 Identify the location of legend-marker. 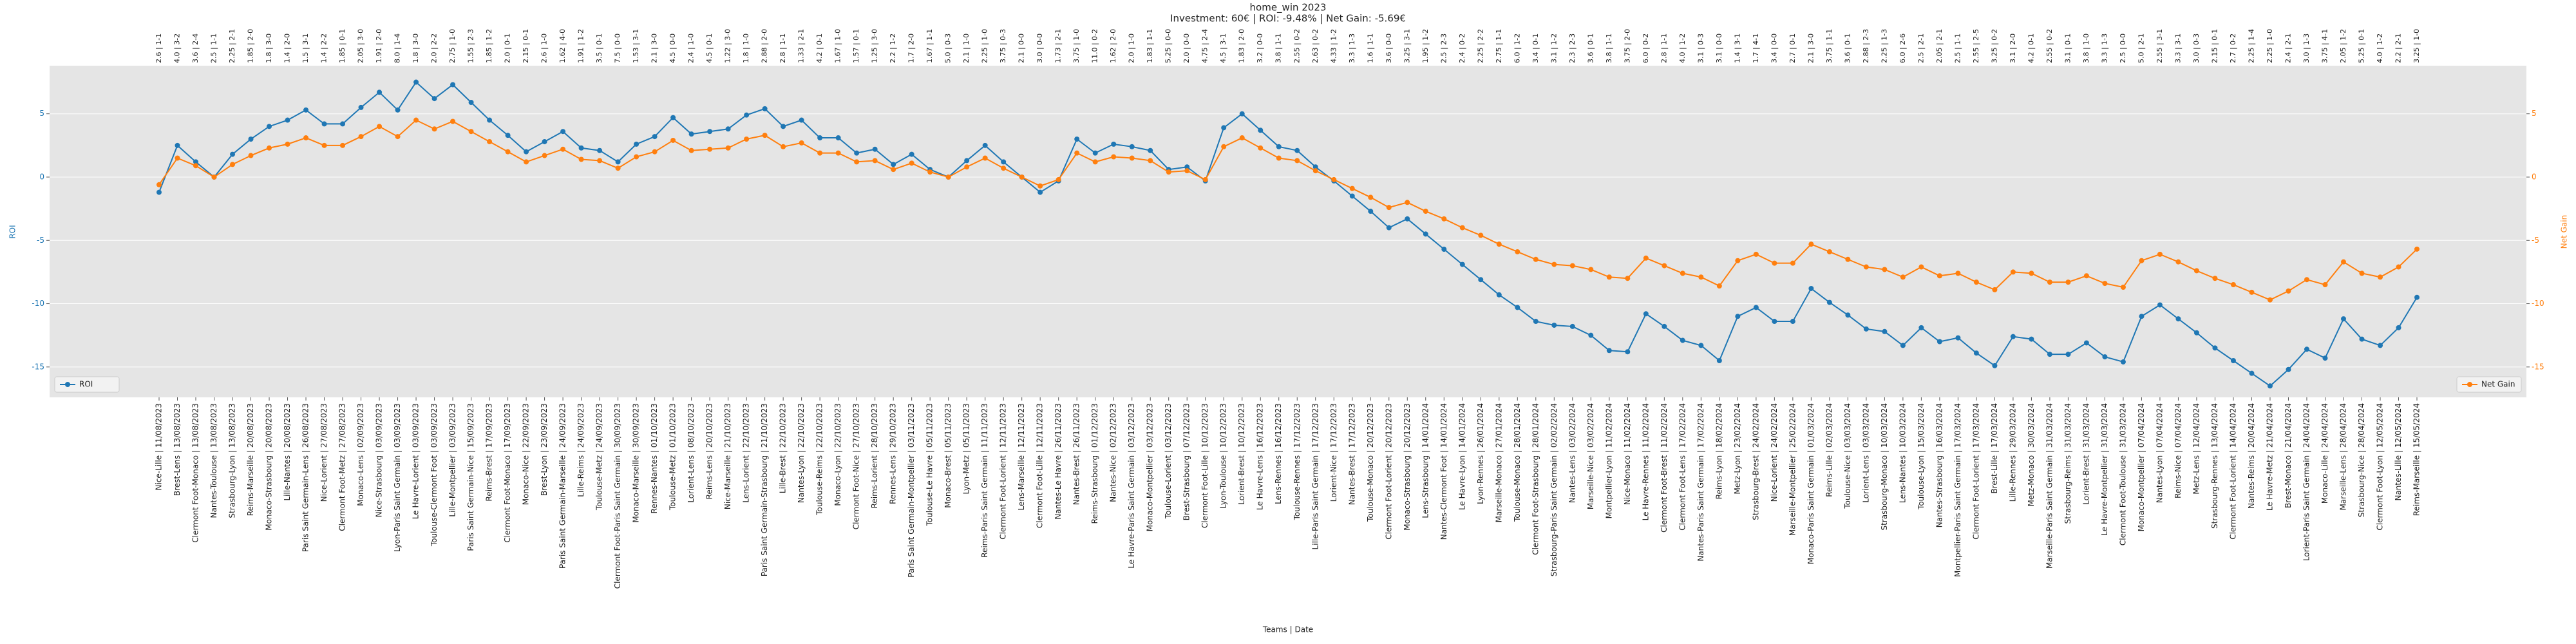
(2469, 384).